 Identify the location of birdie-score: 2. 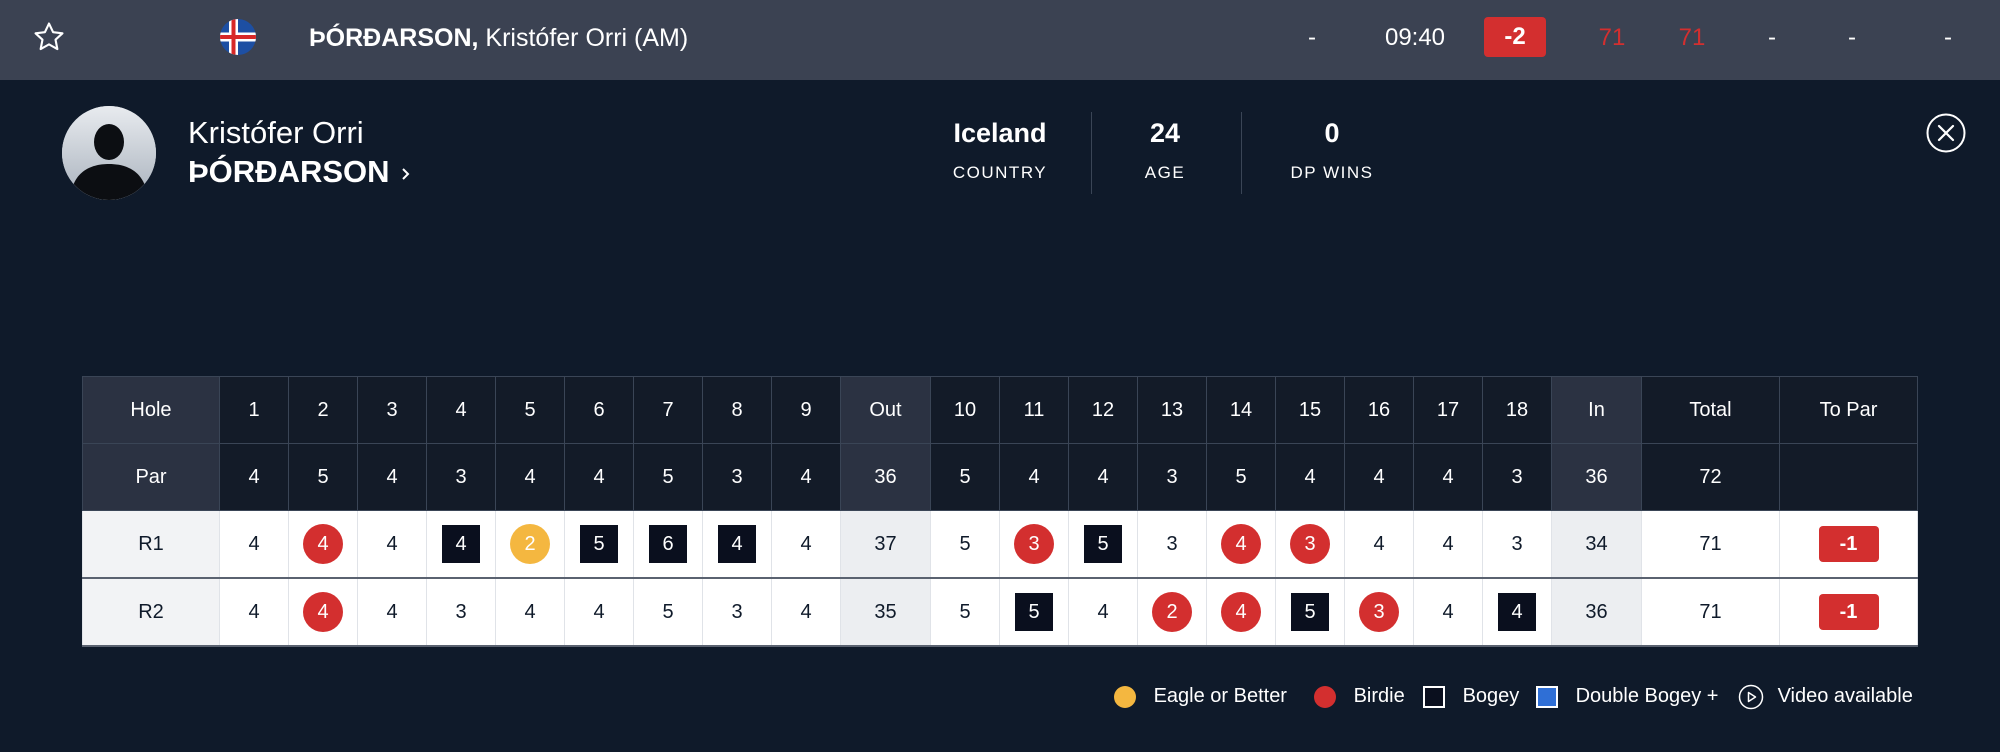
(1172, 612).